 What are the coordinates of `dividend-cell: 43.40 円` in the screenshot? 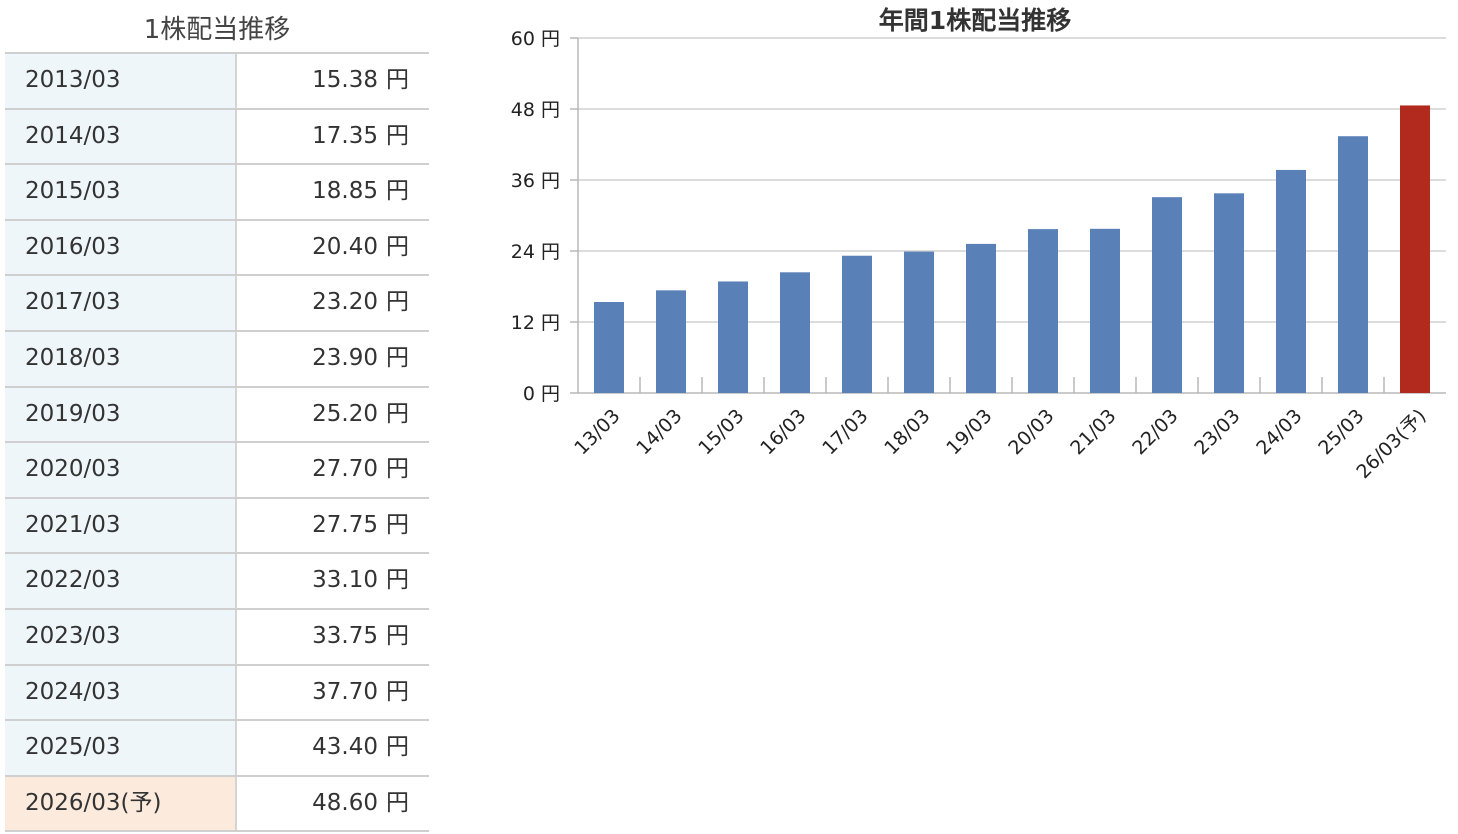 It's located at (333, 748).